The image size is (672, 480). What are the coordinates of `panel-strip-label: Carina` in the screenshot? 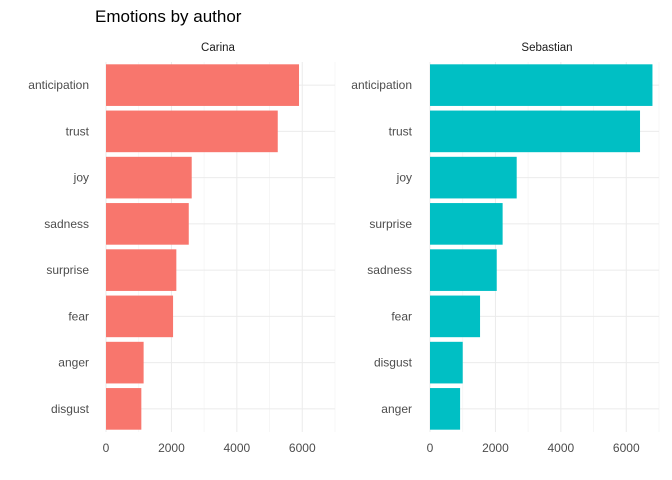 It's located at (218, 48).